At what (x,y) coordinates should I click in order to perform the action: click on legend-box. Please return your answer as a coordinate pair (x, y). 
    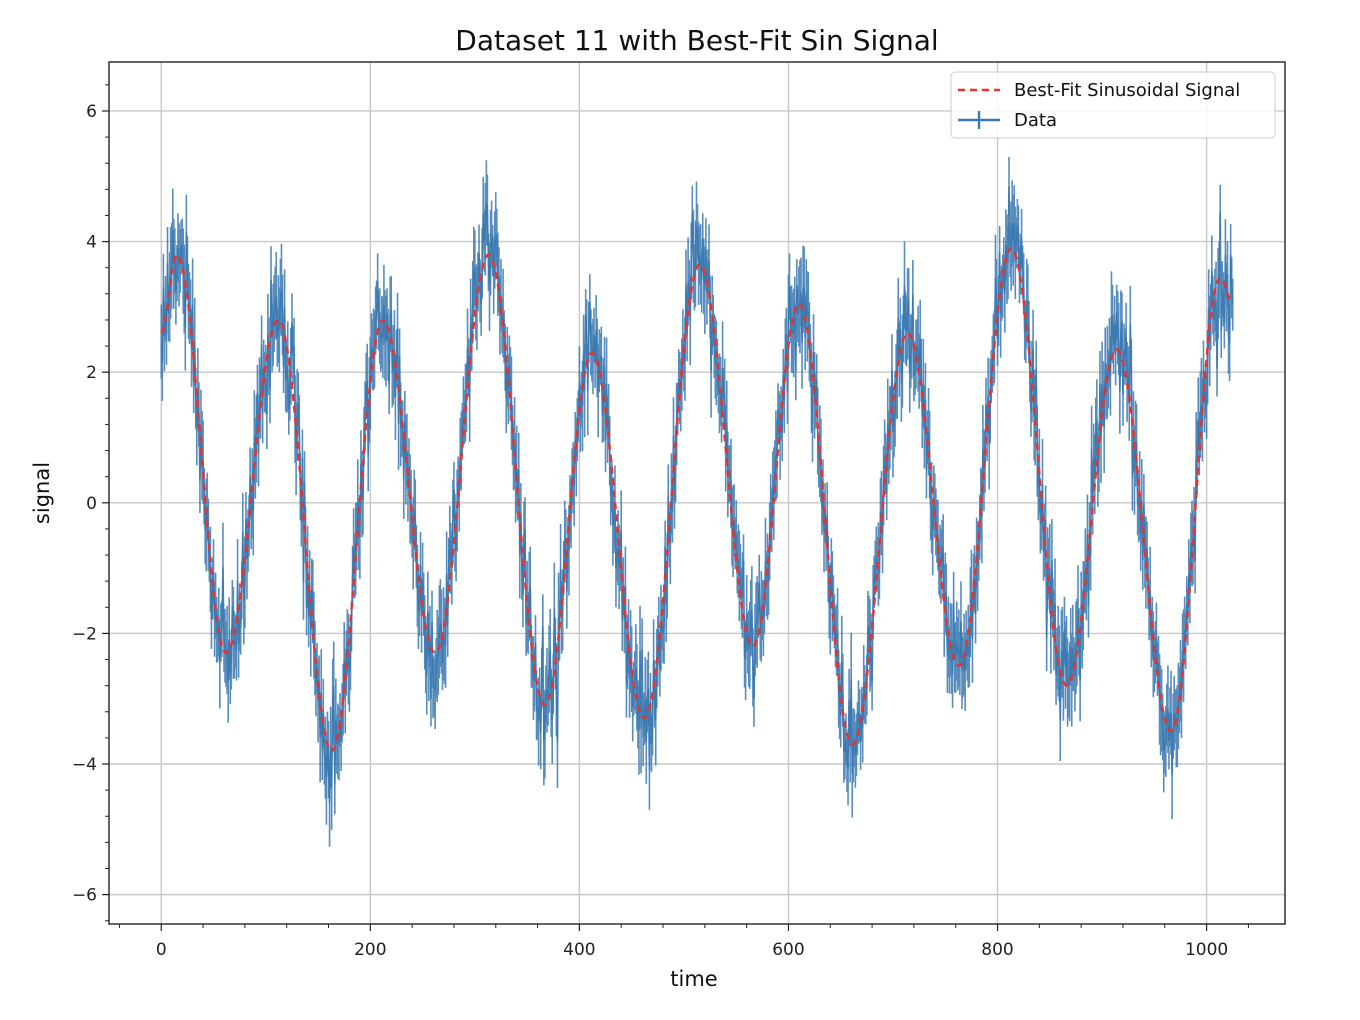
    Looking at the image, I should click on (1113, 105).